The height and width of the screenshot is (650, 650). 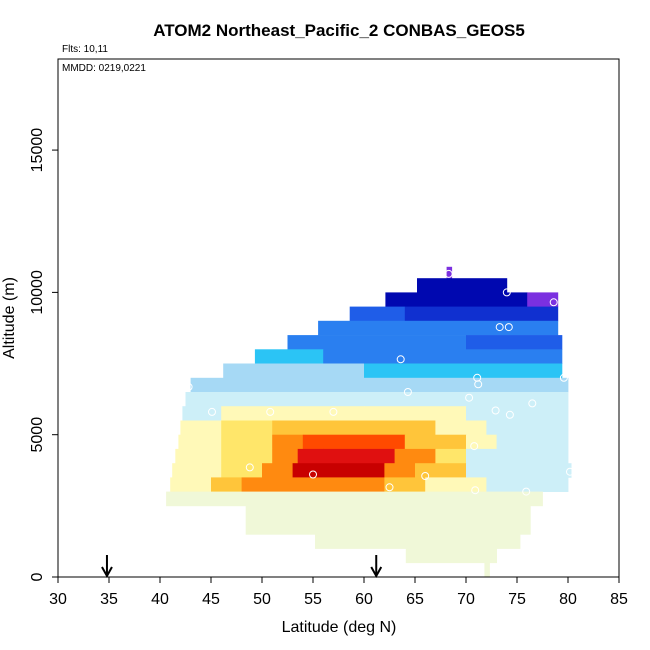 What do you see at coordinates (37, 576) in the screenshot?
I see `y-tick-label: 0` at bounding box center [37, 576].